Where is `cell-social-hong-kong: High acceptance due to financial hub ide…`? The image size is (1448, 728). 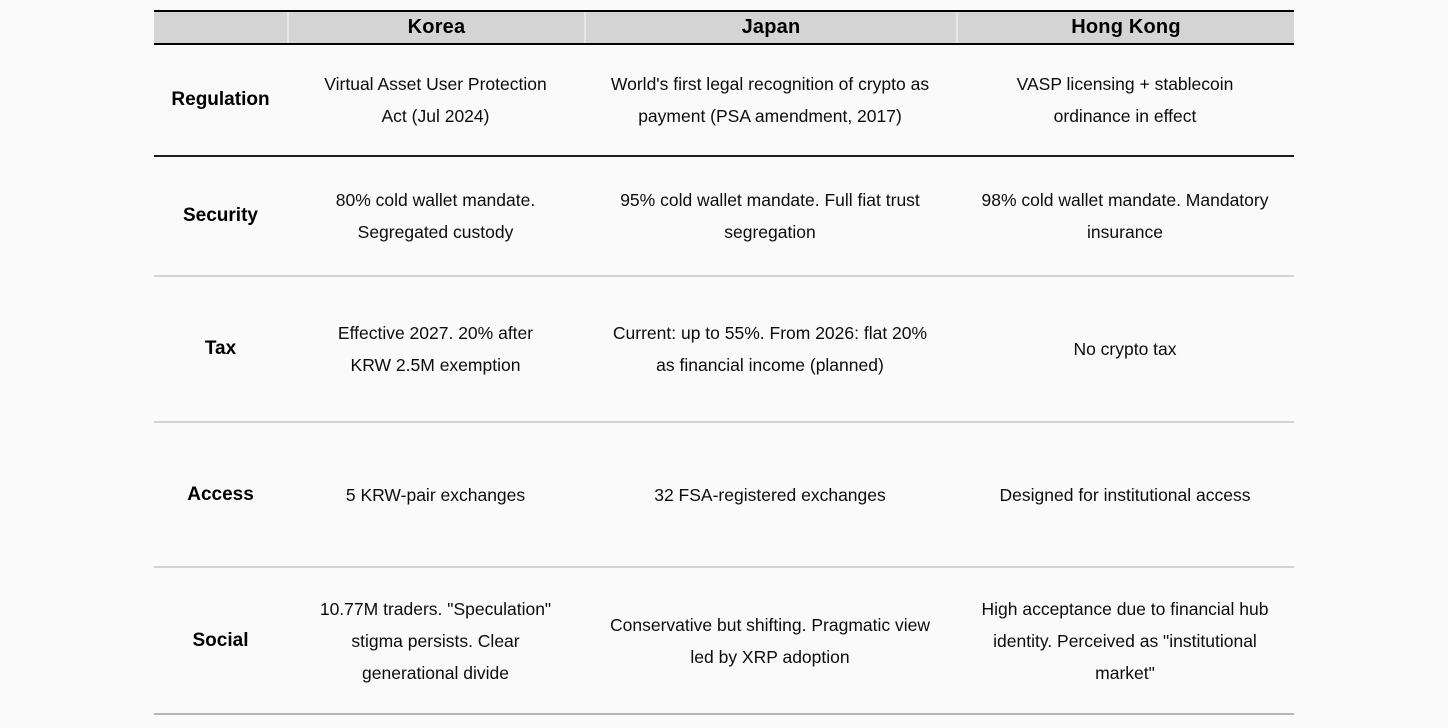
cell-social-hong-kong: High acceptance due to financial hub ide… is located at coordinates (1125, 640).